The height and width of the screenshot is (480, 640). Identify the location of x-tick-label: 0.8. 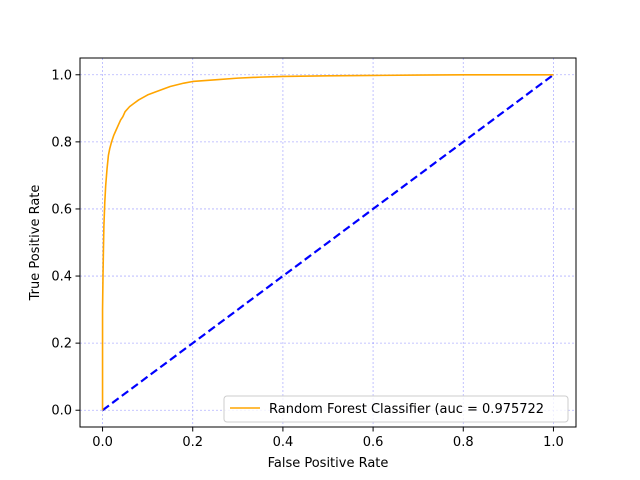
(463, 442).